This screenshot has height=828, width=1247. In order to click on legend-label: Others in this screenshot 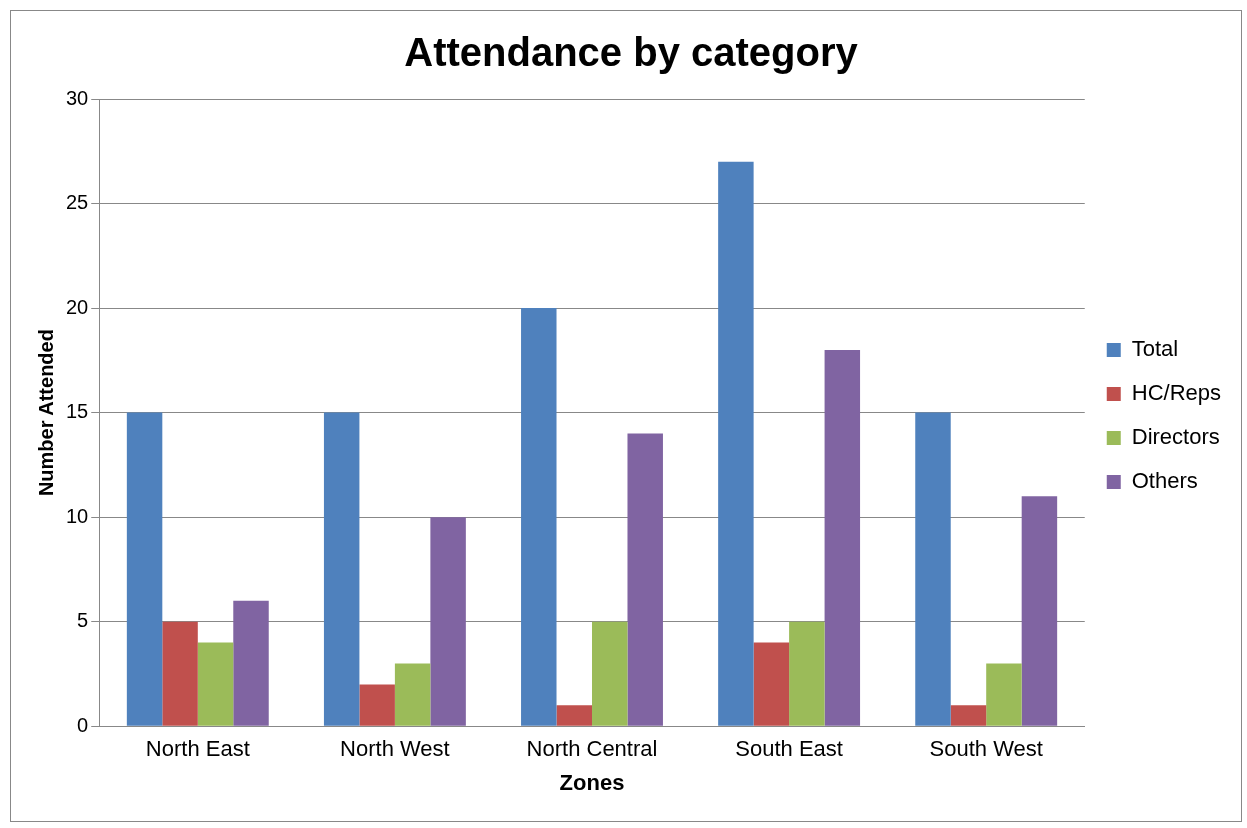, I will do `click(1164, 481)`.